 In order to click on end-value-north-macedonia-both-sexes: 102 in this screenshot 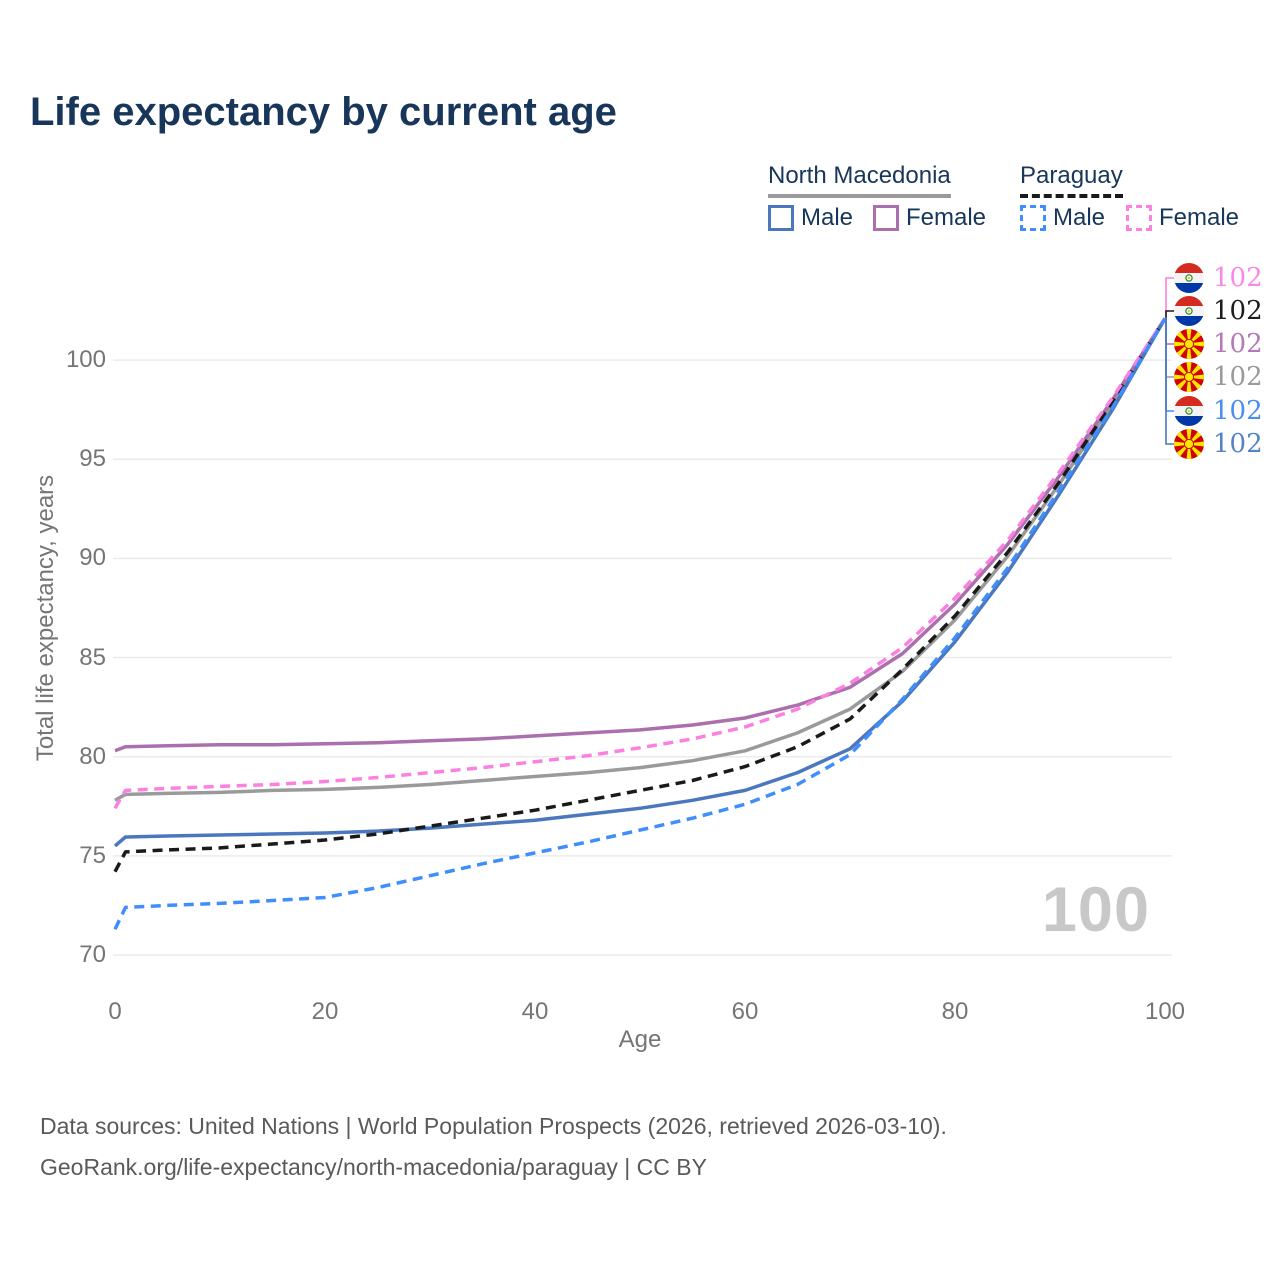, I will do `click(1238, 377)`.